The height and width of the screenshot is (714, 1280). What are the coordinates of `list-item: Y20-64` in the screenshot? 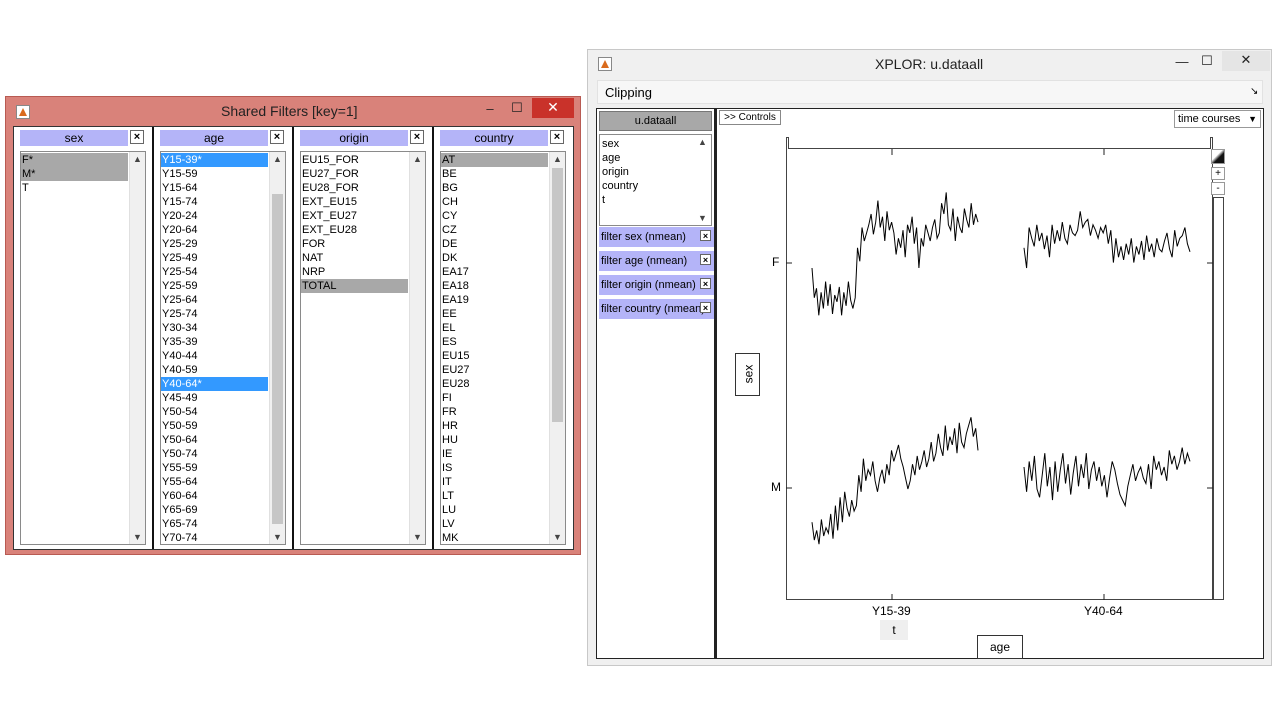 It's located at (180, 230).